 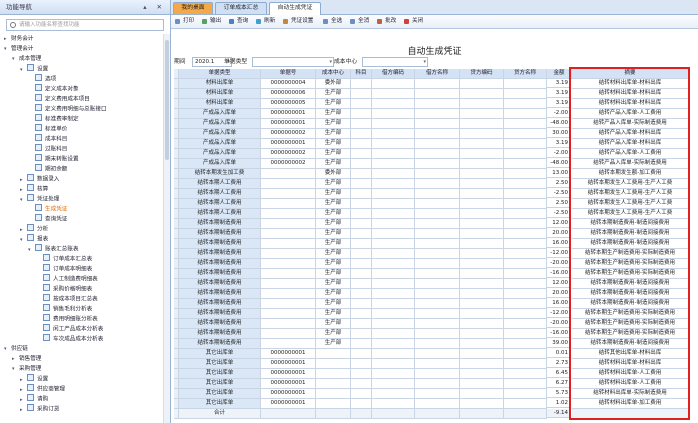 I want to click on toolbar-button: 输出, so click(x=211, y=21).